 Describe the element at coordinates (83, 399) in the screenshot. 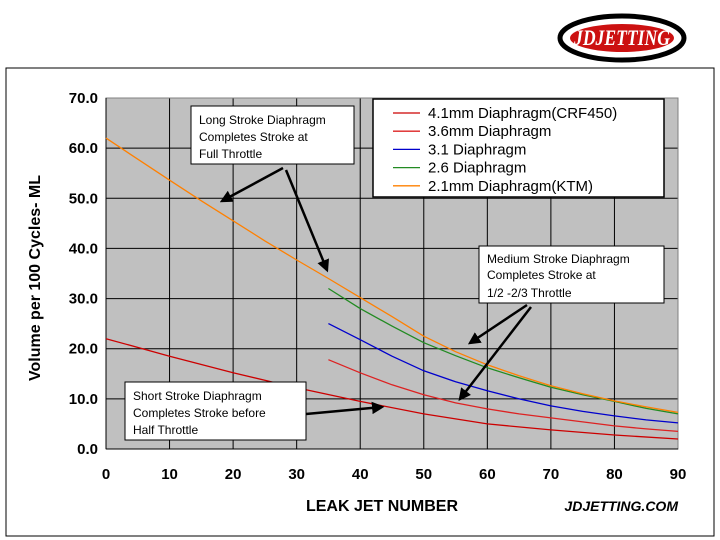

I see `y-tick-label: 10.0` at that location.